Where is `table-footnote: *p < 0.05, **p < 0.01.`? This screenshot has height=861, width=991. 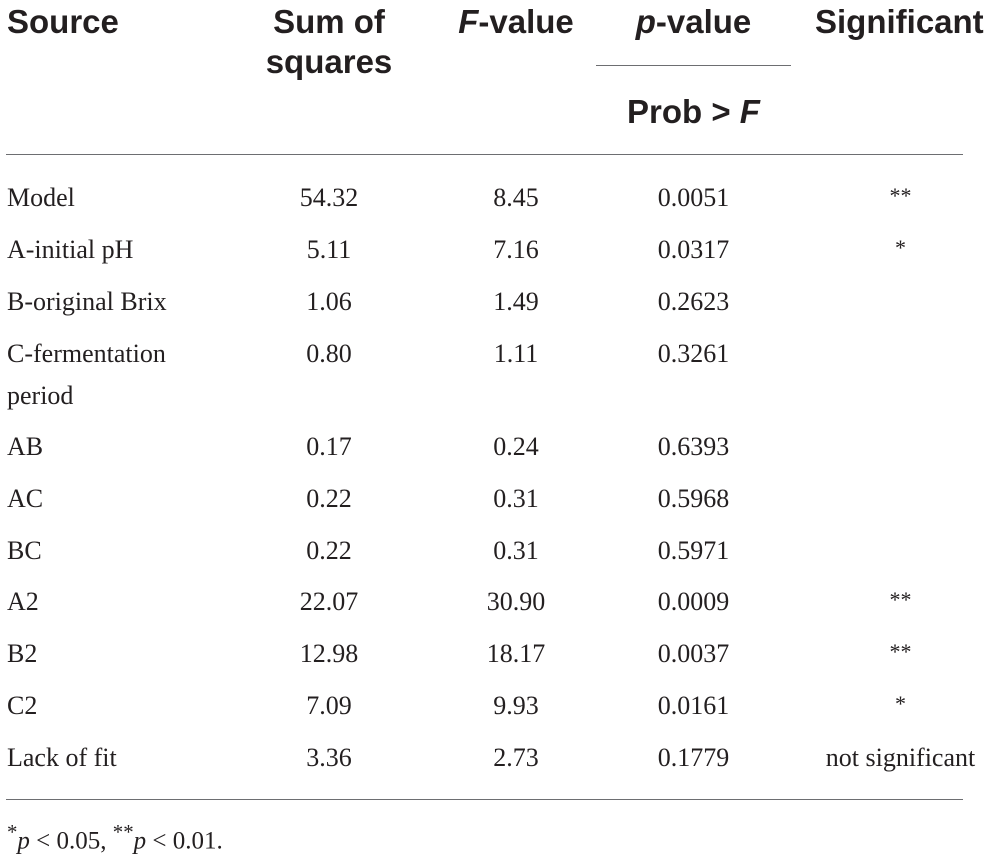
table-footnote: *p < 0.05, **p < 0.01. is located at coordinates (115, 836).